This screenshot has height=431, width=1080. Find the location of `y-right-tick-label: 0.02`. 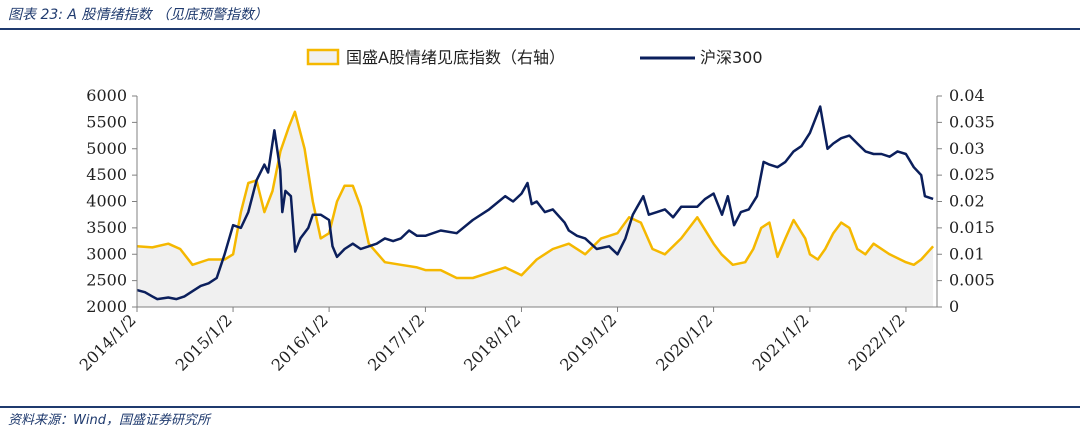

y-right-tick-label: 0.02 is located at coordinates (967, 201).